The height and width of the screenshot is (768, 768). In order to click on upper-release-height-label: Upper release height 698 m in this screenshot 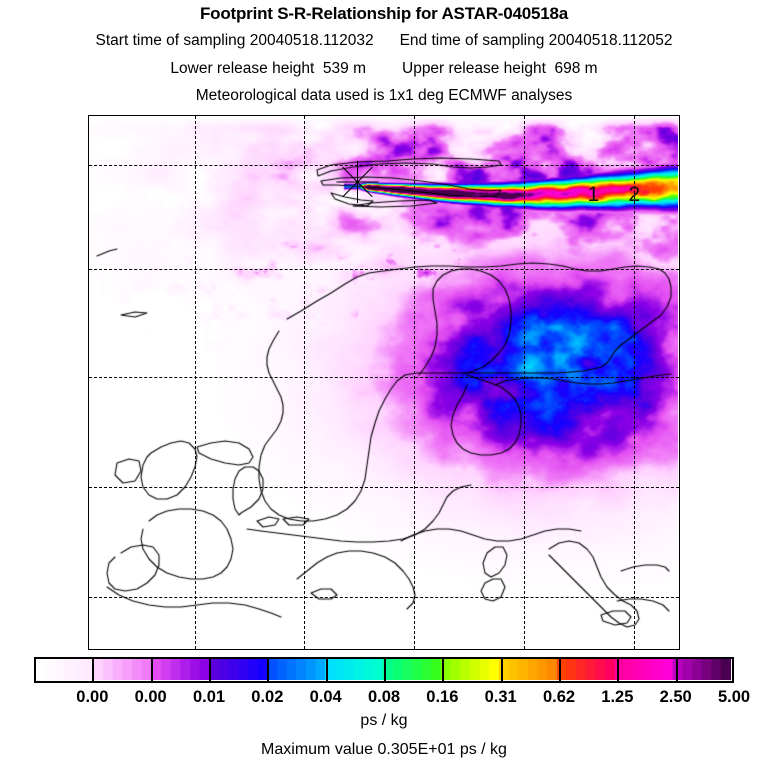, I will do `click(500, 68)`.